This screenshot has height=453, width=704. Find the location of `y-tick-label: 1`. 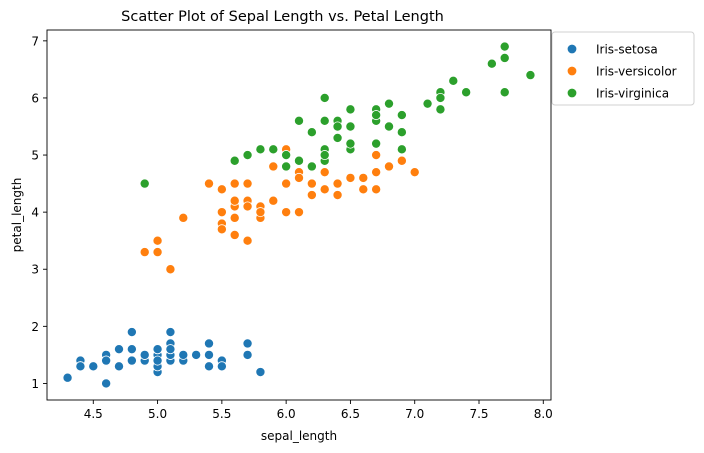

y-tick-label: 1 is located at coordinates (35, 384).